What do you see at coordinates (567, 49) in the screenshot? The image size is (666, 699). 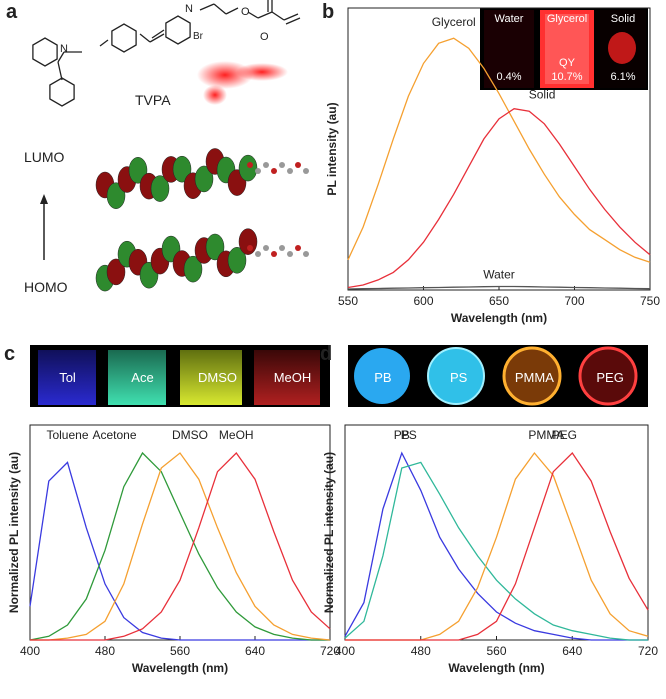 I see `photo-glycerol-glow` at bounding box center [567, 49].